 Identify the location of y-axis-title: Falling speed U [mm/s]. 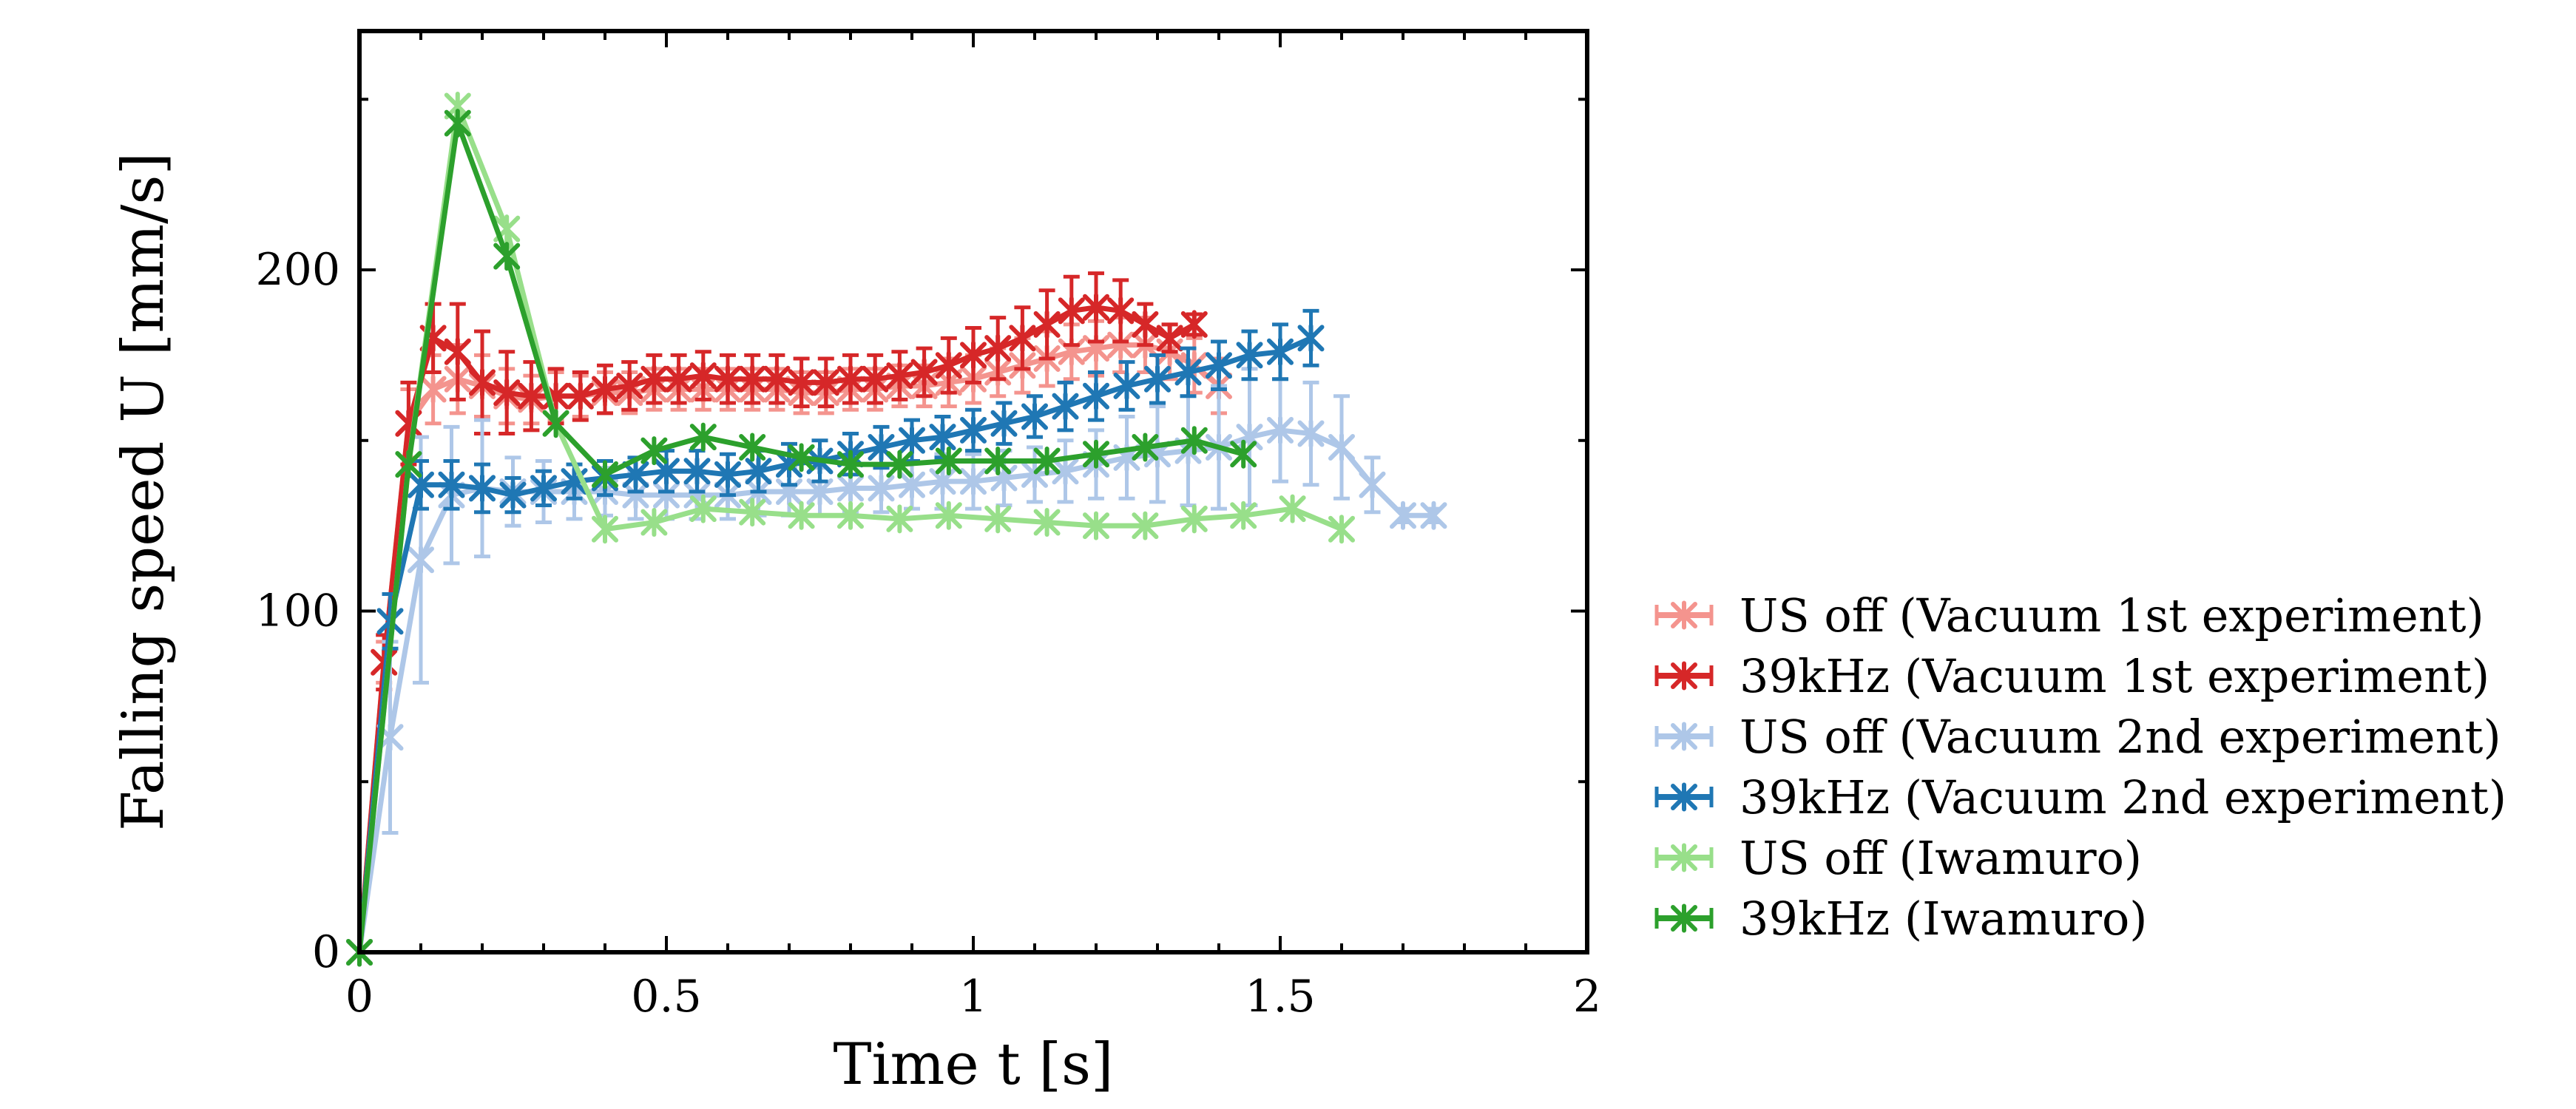
(143, 491).